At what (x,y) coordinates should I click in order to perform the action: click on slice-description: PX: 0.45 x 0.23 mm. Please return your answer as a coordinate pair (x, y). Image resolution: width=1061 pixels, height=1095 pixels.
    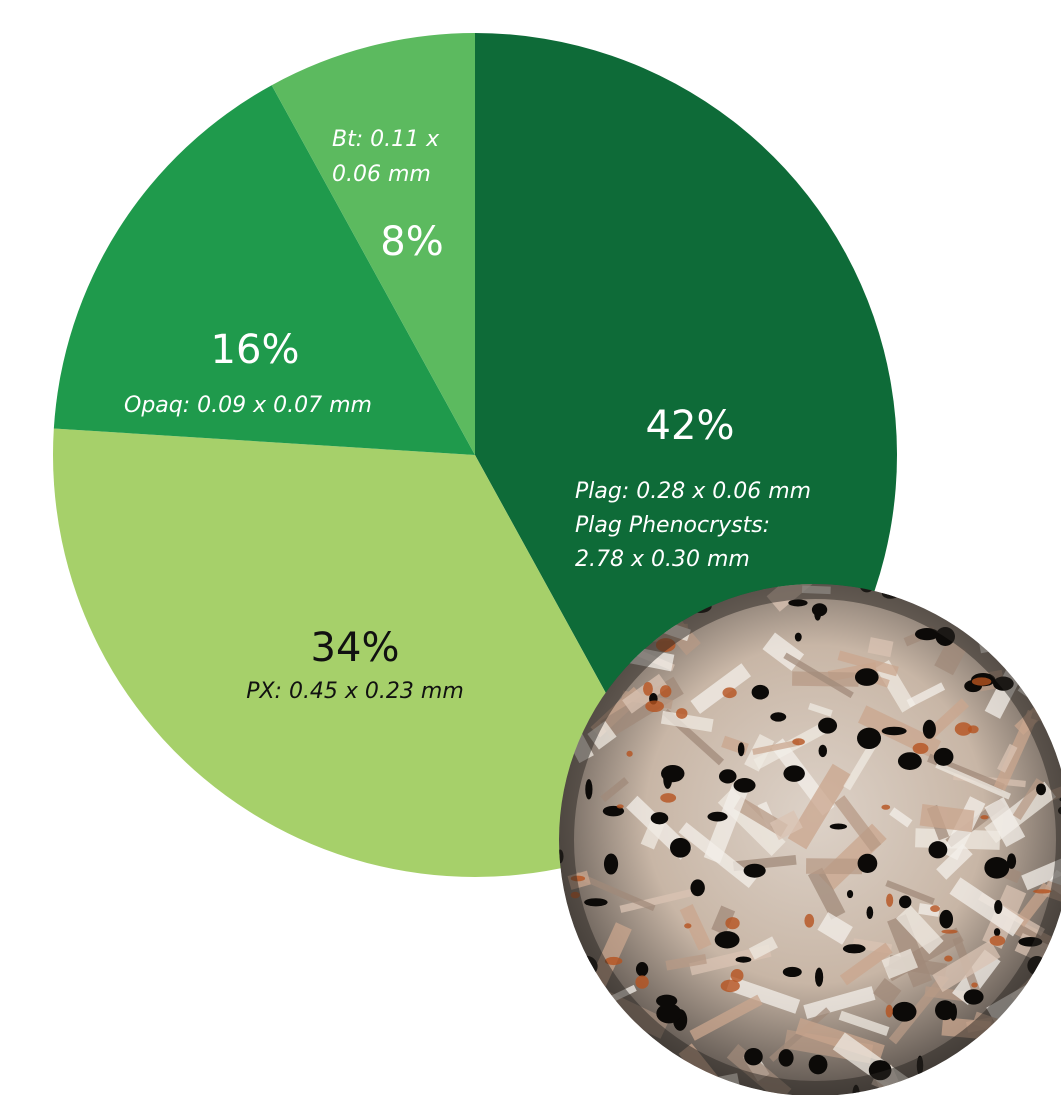
    Looking at the image, I should click on (355, 691).